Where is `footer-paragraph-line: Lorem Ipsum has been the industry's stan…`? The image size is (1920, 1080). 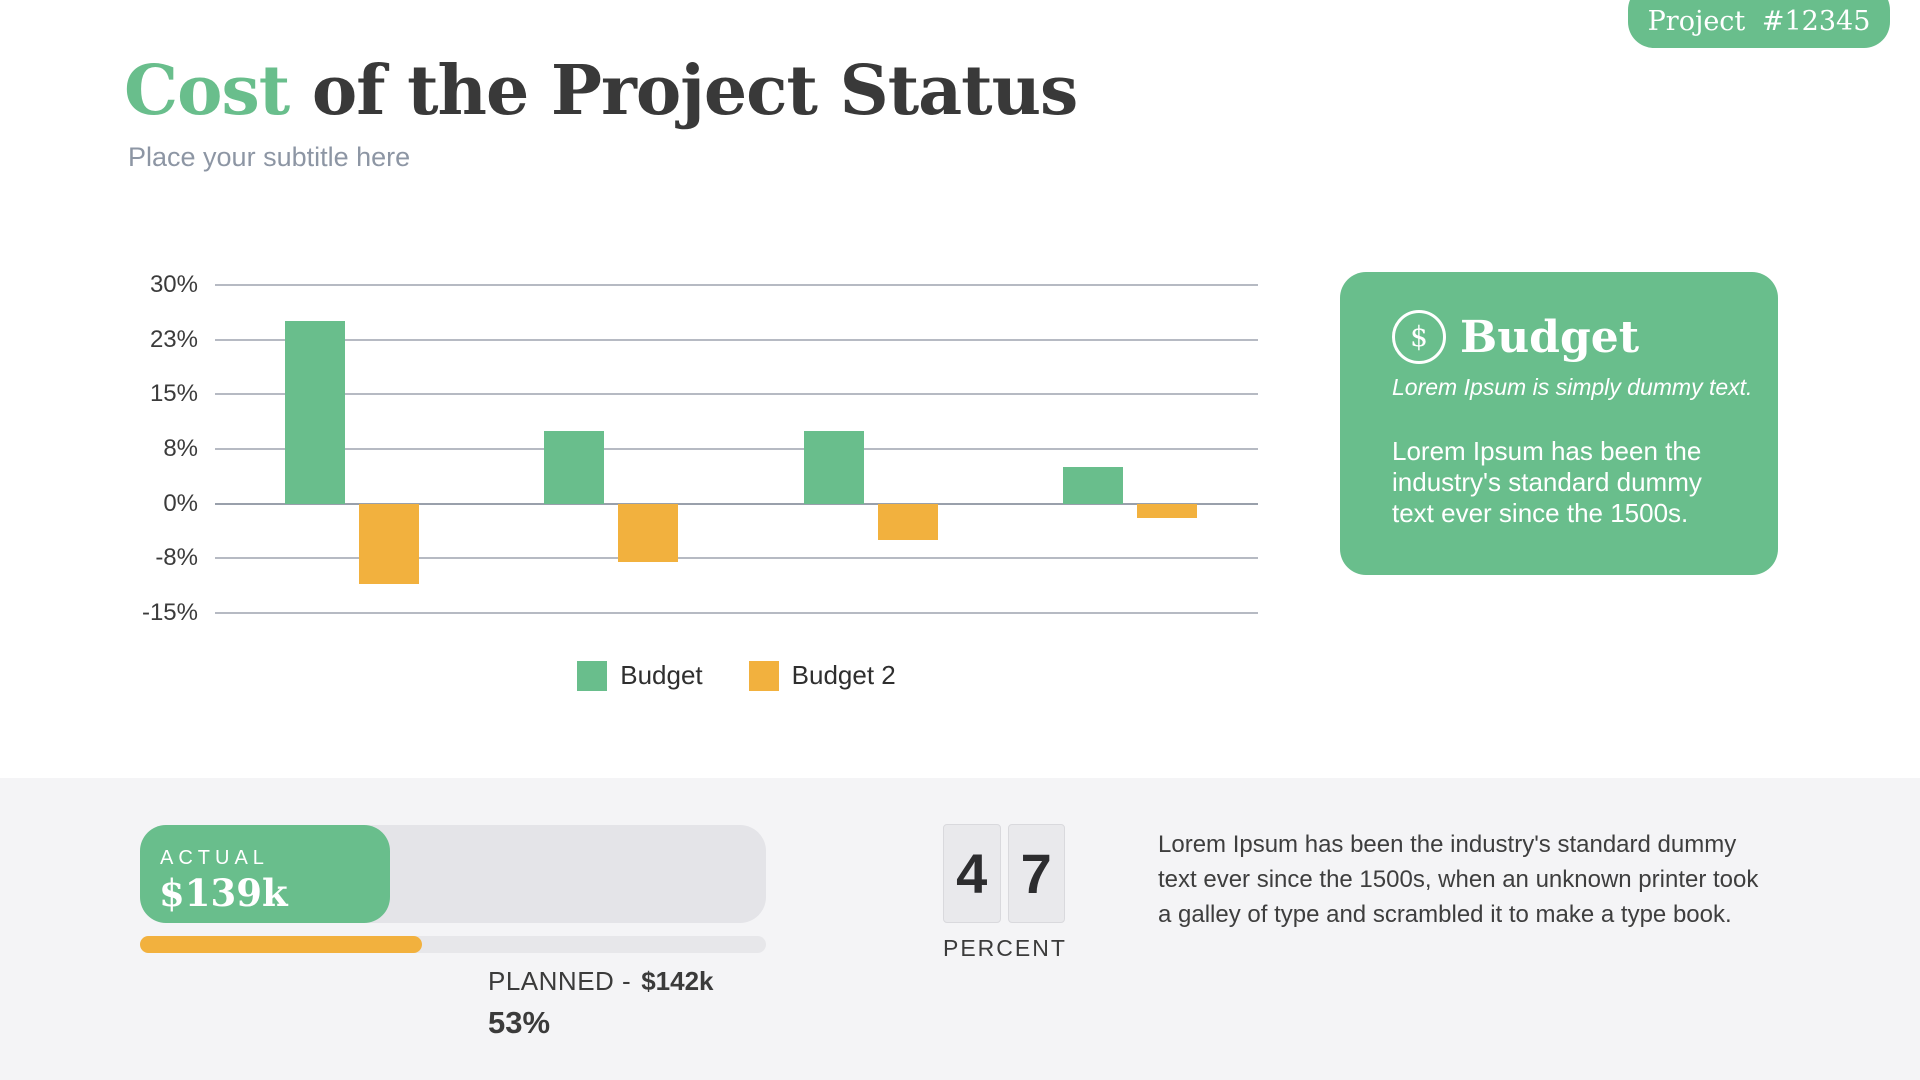
footer-paragraph-line: Lorem Ipsum has been the industry's stan… is located at coordinates (1447, 844).